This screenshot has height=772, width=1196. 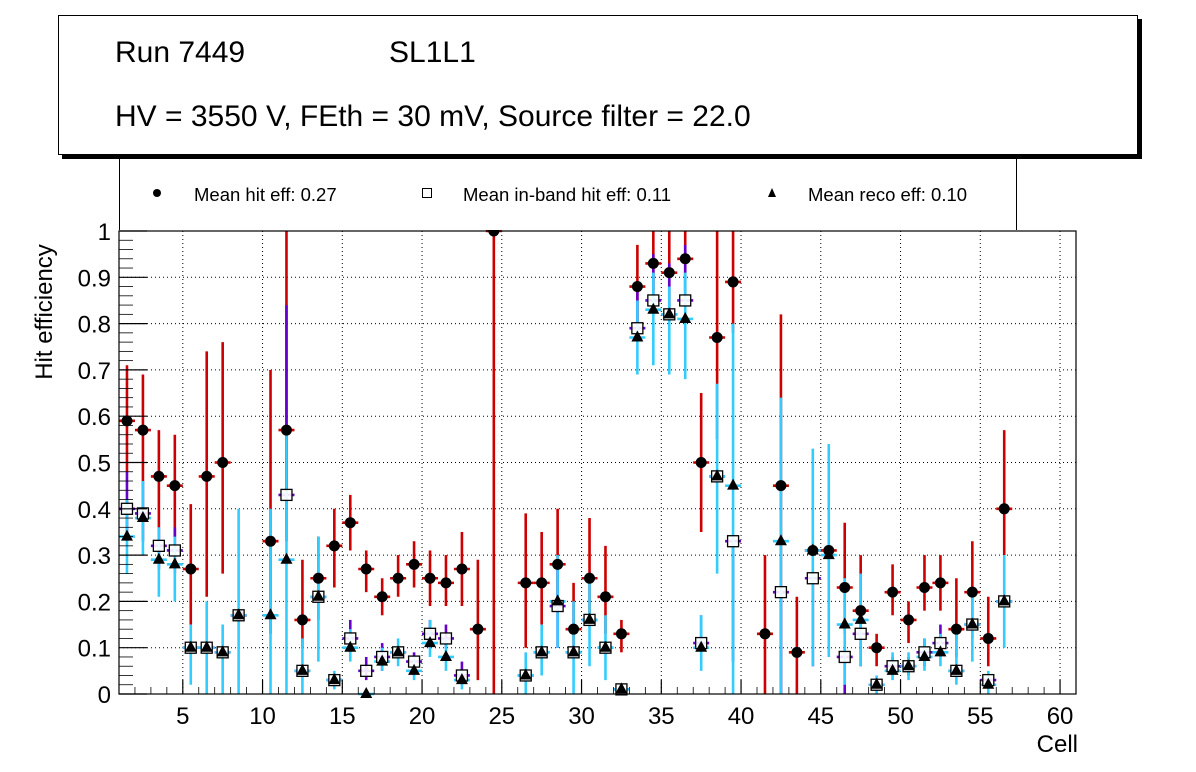 I want to click on y-axis-label: Hit efficiency, so click(x=44, y=312).